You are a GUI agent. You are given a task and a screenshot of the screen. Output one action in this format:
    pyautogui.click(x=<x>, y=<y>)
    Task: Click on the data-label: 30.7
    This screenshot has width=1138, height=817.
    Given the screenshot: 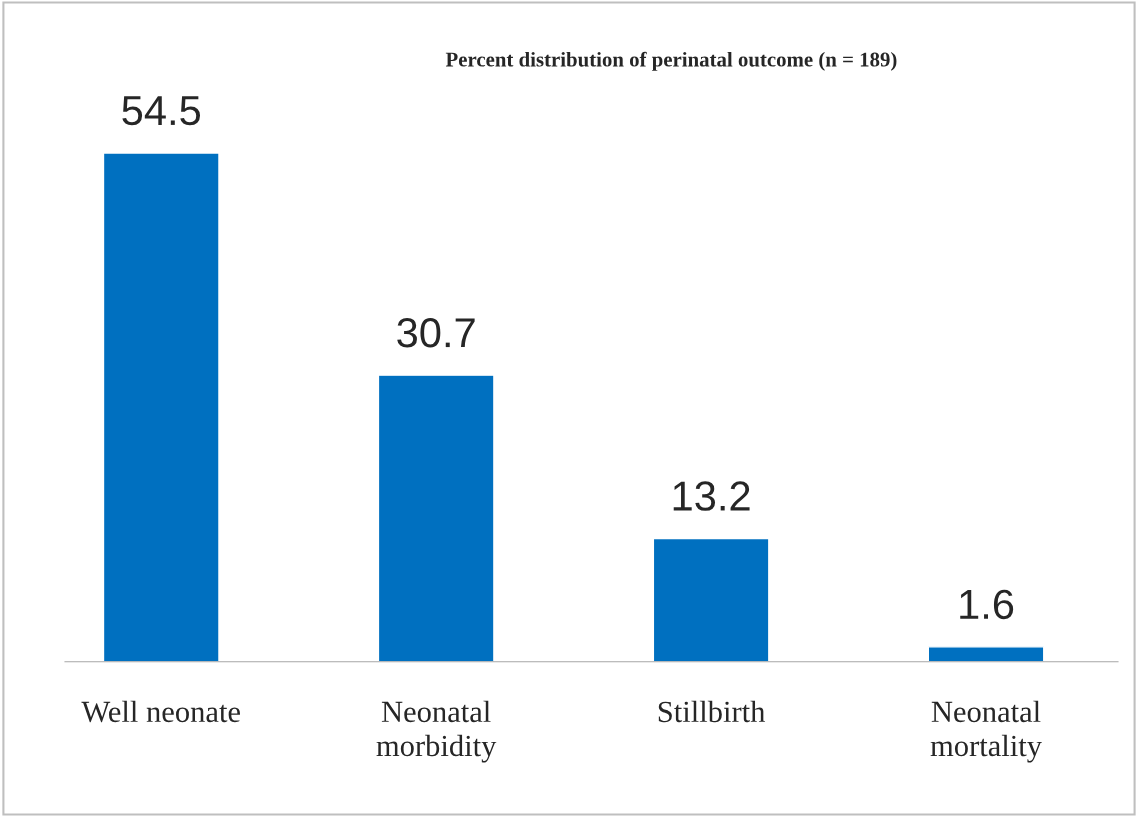 What is the action you would take?
    pyautogui.click(x=436, y=332)
    